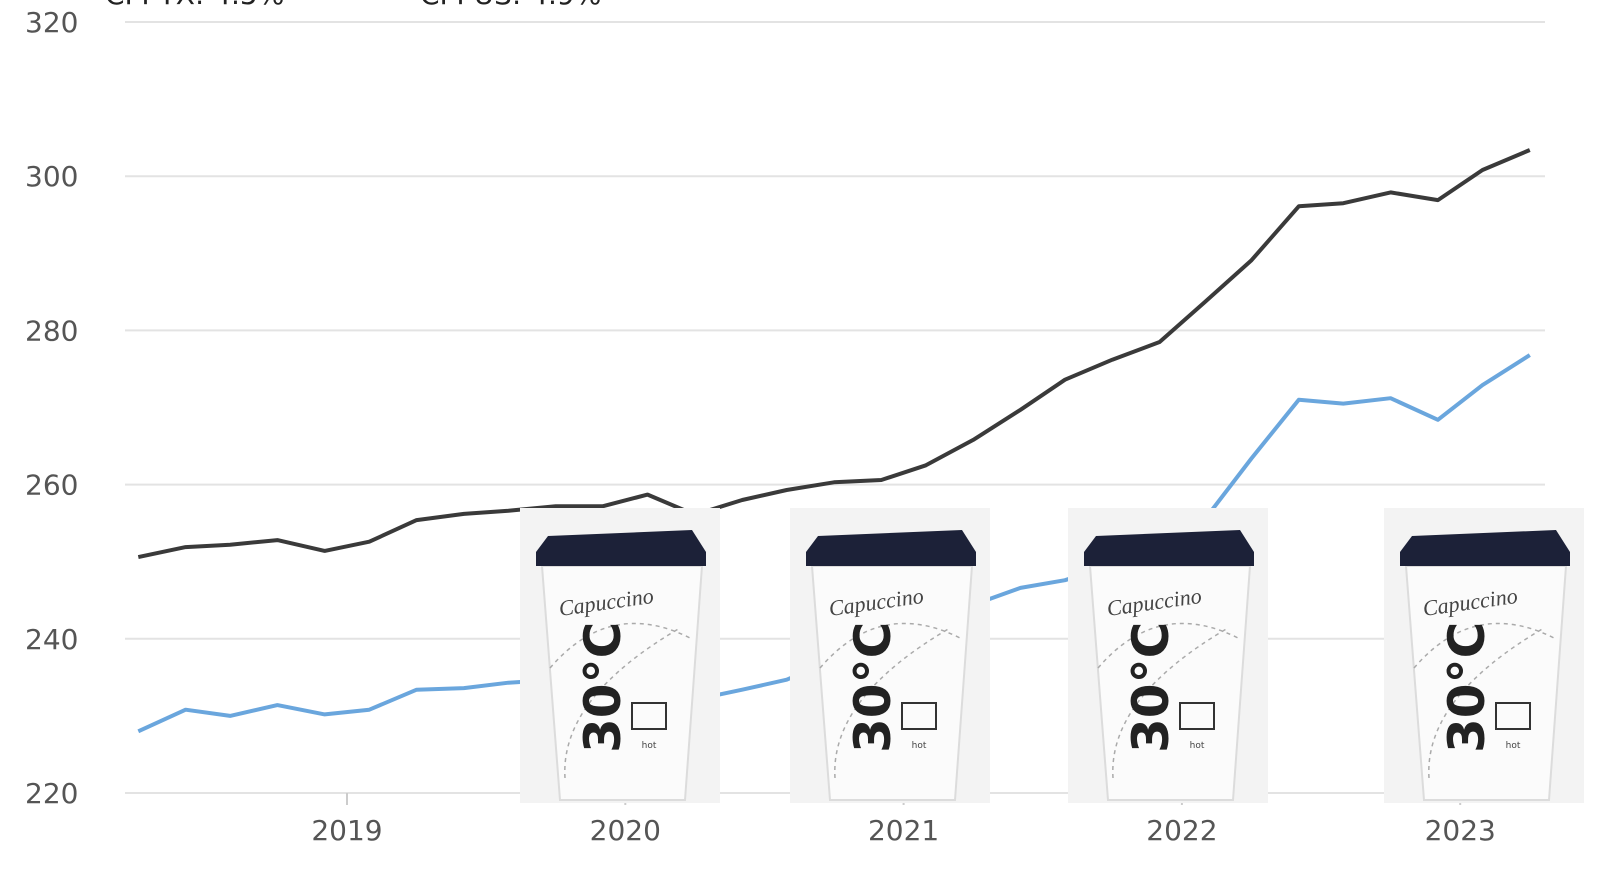 This screenshot has width=1615, height=869. What do you see at coordinates (194, 5) in the screenshot?
I see `legend-label: CPI TX: 4.5%` at bounding box center [194, 5].